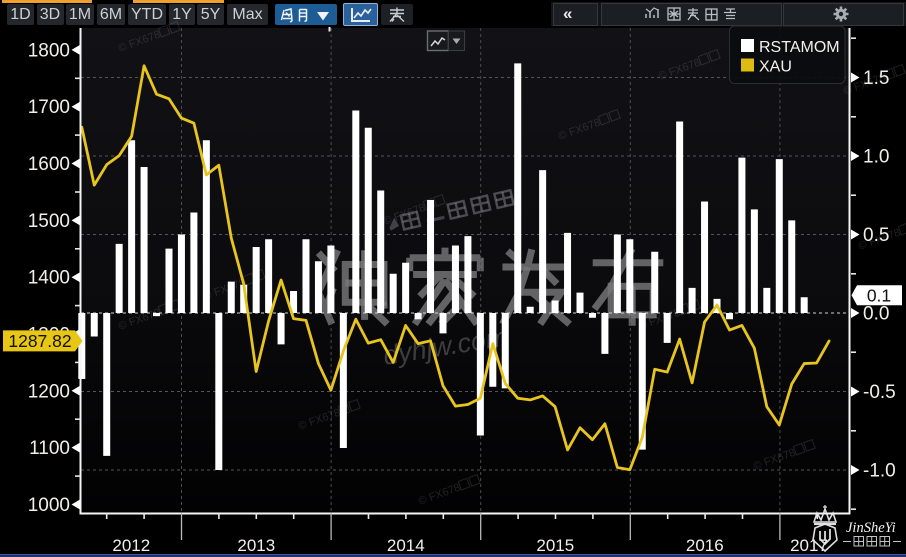  I want to click on svg-text: 2017, so click(809, 545).